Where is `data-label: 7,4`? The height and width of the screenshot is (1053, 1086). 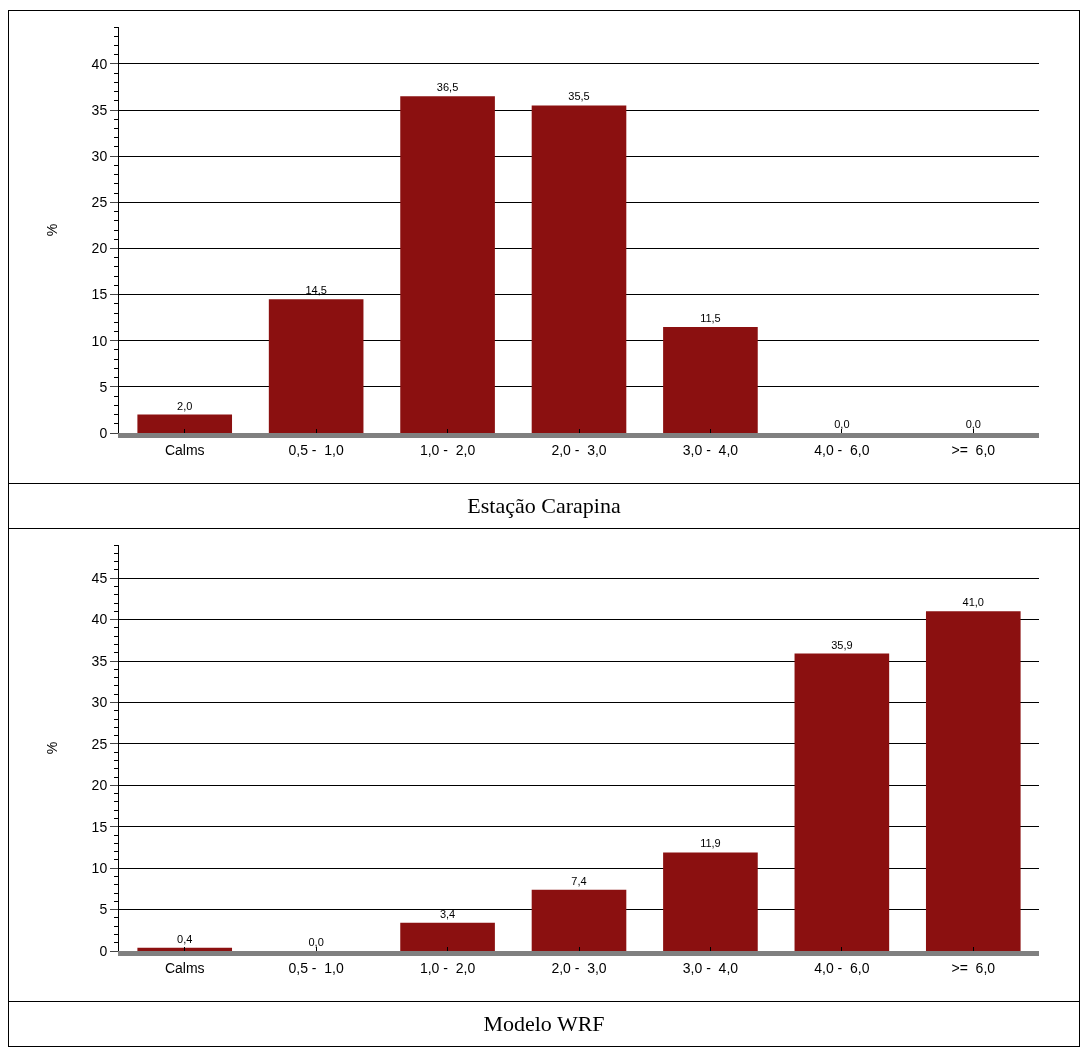
data-label: 7,4 is located at coordinates (579, 880).